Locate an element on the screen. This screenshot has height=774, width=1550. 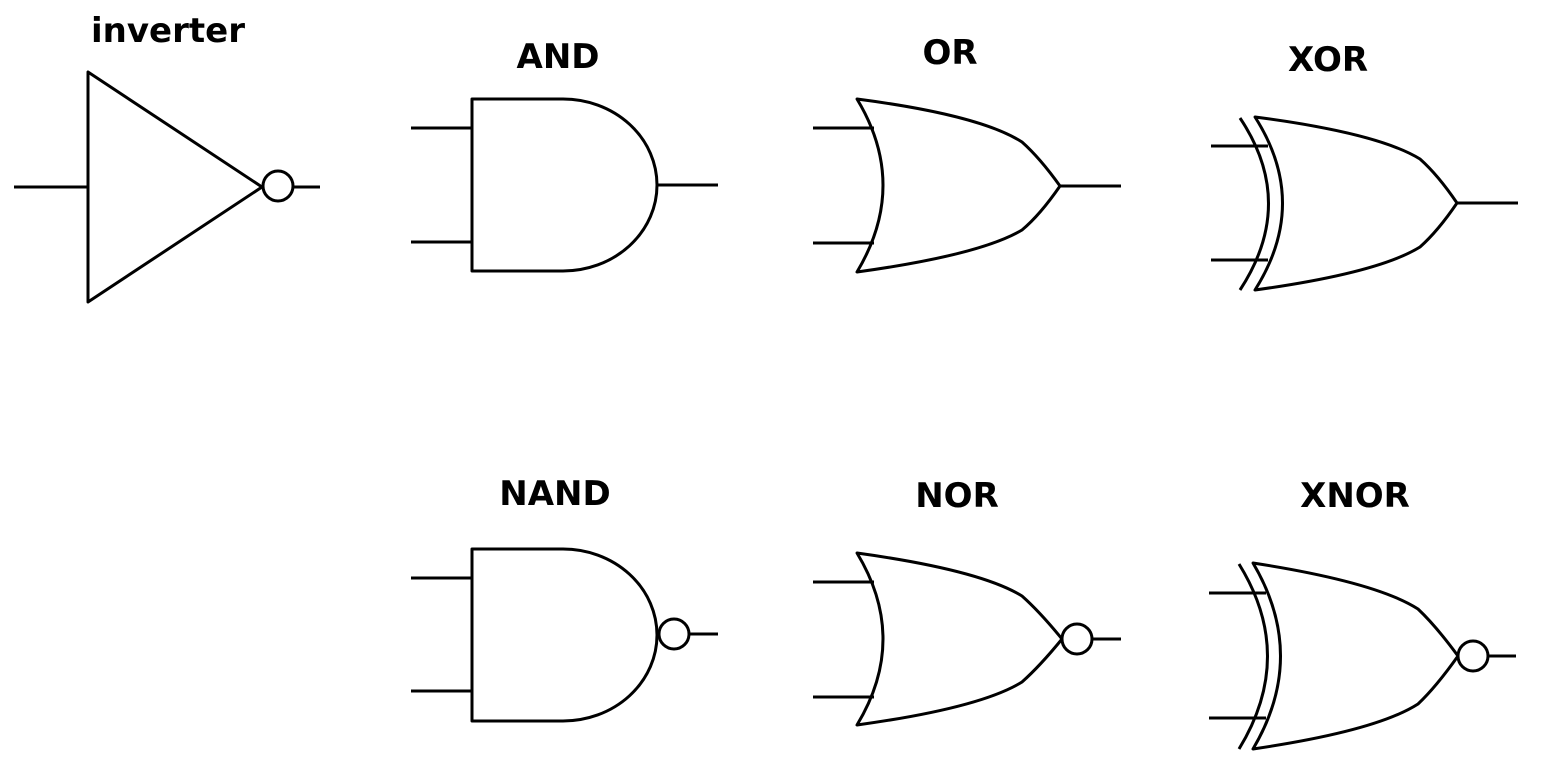
xnor-label: XNOR is located at coordinates (1355, 496).